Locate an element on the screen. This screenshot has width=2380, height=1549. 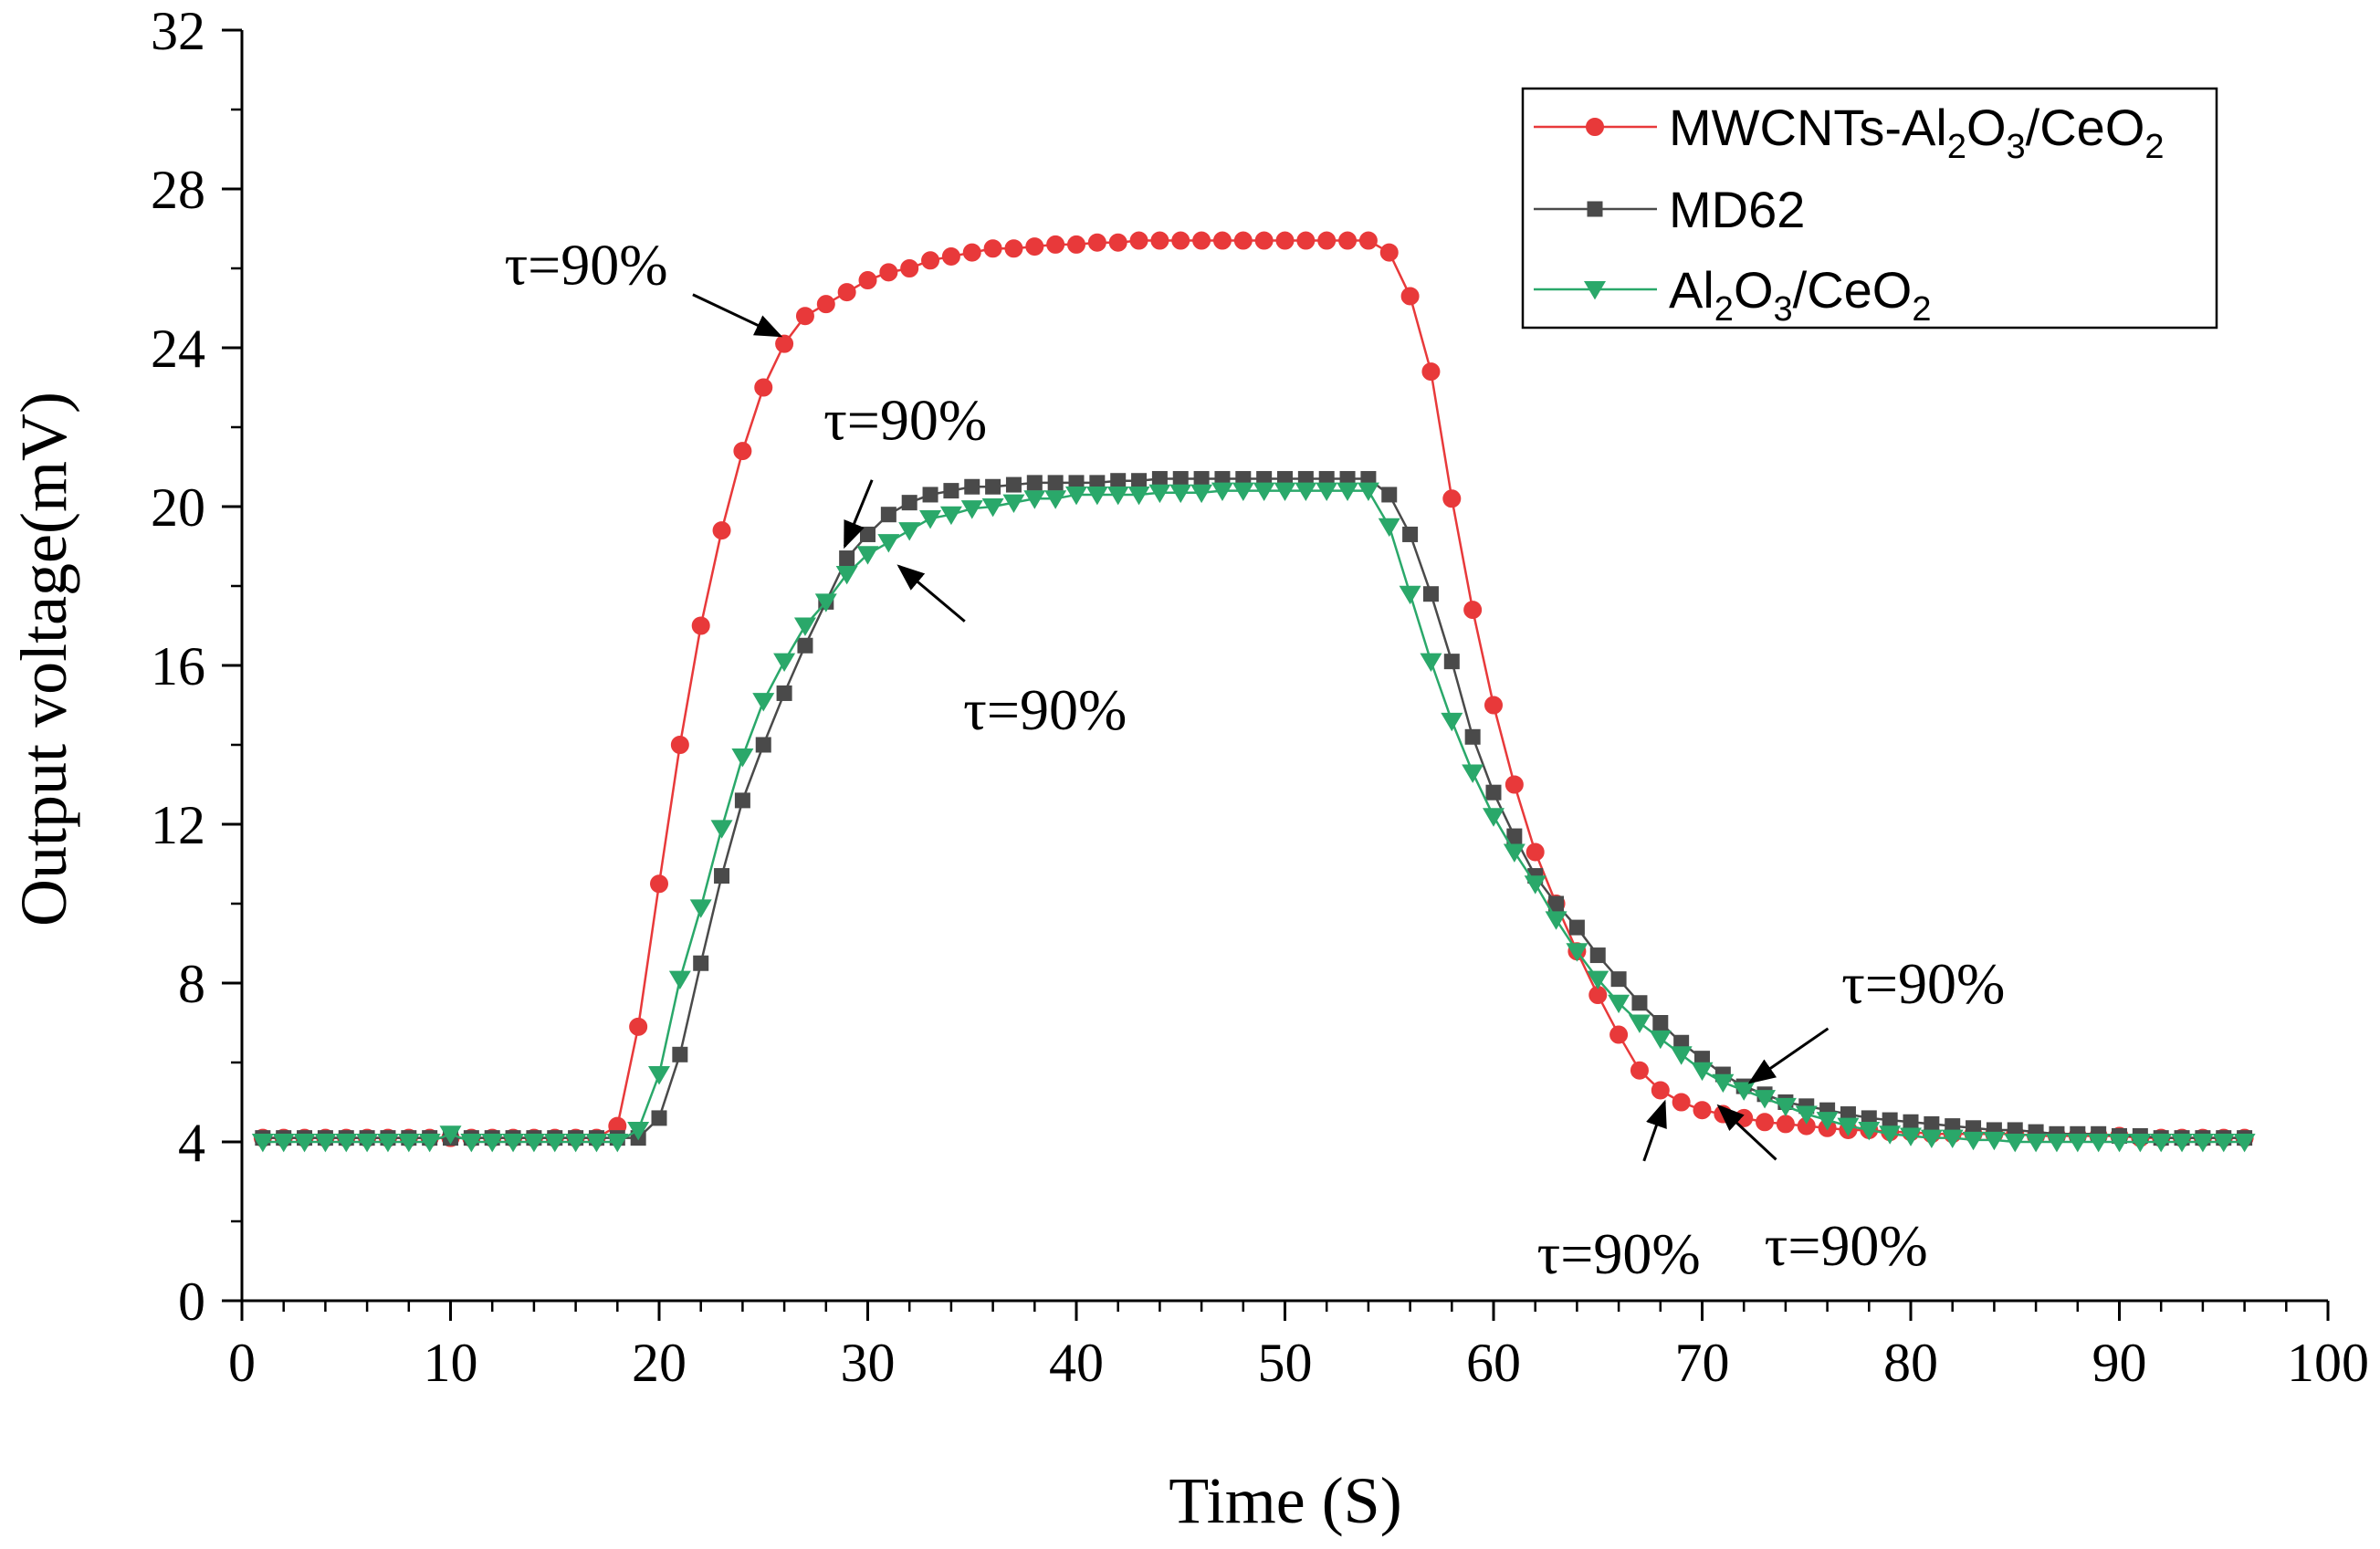
annotation-label: τ=90% is located at coordinates (1847, 1245).